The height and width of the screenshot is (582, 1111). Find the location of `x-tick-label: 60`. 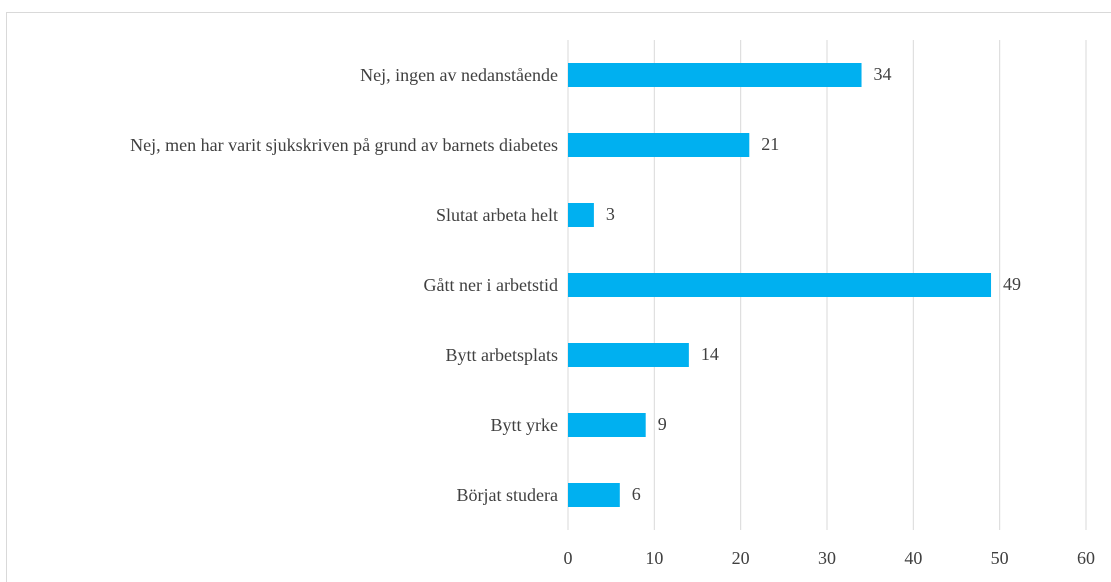

x-tick-label: 60 is located at coordinates (1086, 558).